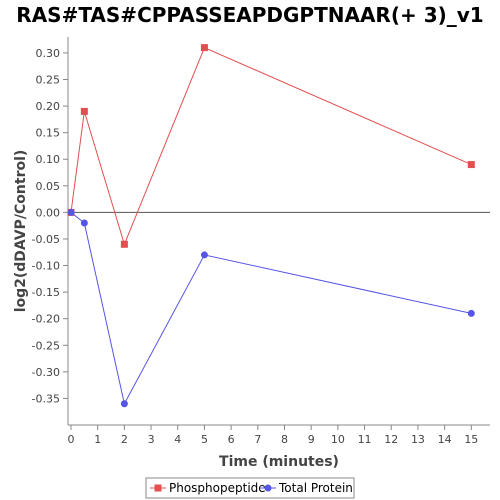 Image resolution: width=500 pixels, height=500 pixels. Describe the element at coordinates (48, 53) in the screenshot. I see `y-tick-label: 0.30` at that location.